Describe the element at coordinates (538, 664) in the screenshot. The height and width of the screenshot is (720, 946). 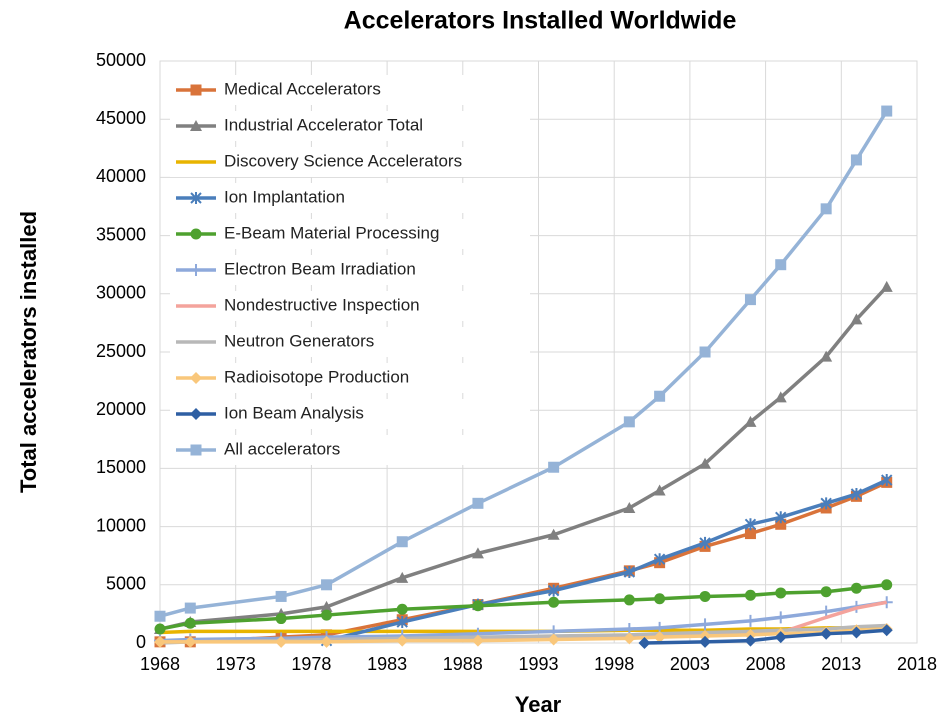
I see `x-tick-label: 1993` at that location.